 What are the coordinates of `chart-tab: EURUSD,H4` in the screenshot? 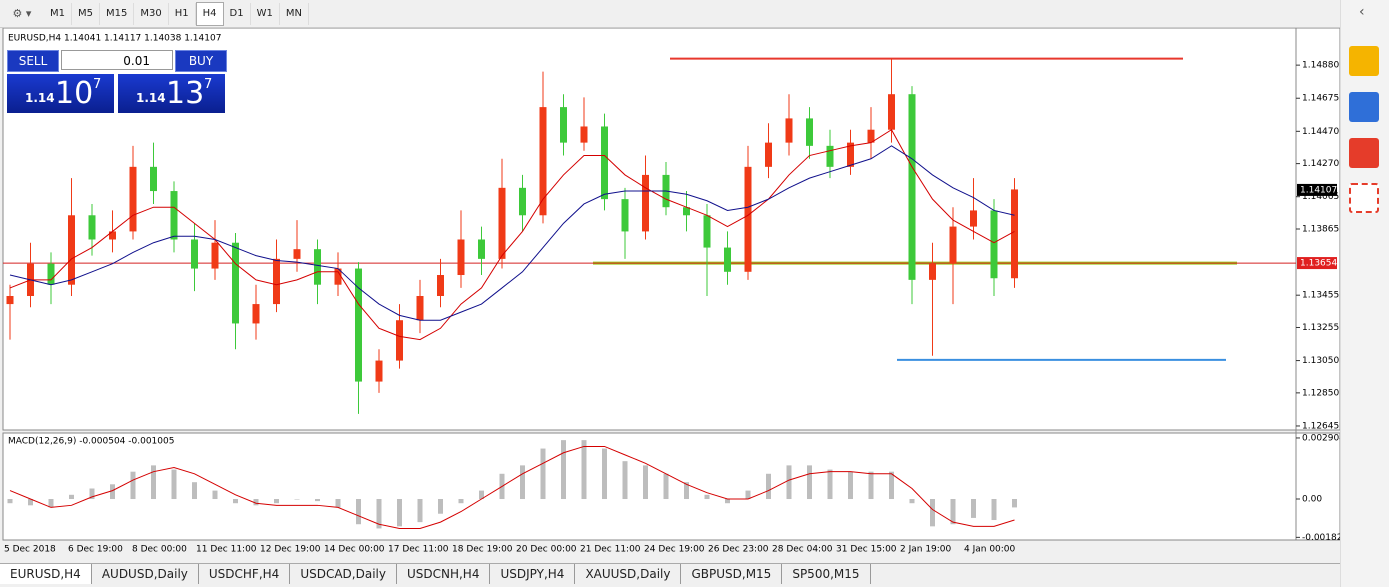 It's located at (46, 574).